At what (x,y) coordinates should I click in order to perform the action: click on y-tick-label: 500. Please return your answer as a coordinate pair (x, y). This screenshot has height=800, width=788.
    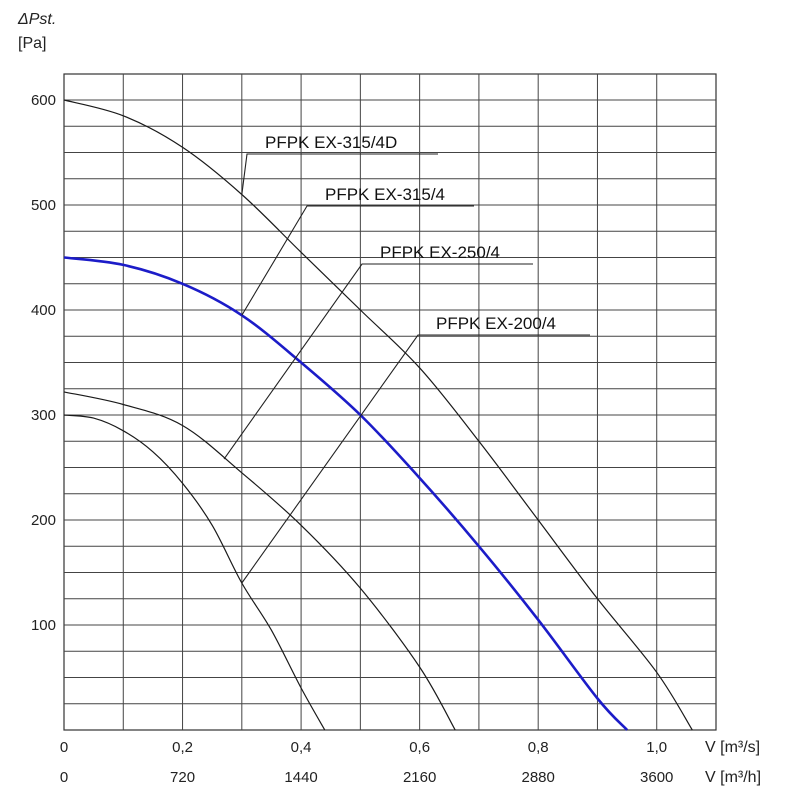
    Looking at the image, I should click on (43, 205).